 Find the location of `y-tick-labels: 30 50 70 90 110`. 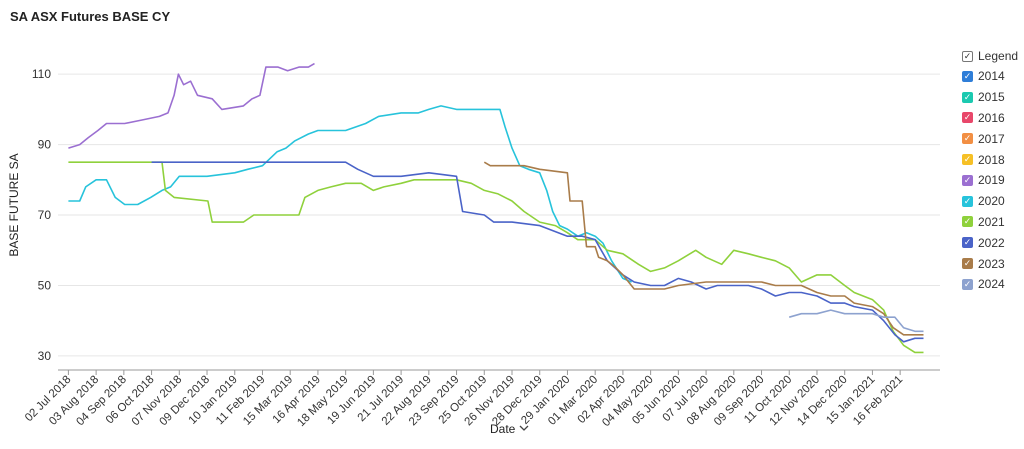

y-tick-labels: 30 50 70 90 110 is located at coordinates (41, 215).